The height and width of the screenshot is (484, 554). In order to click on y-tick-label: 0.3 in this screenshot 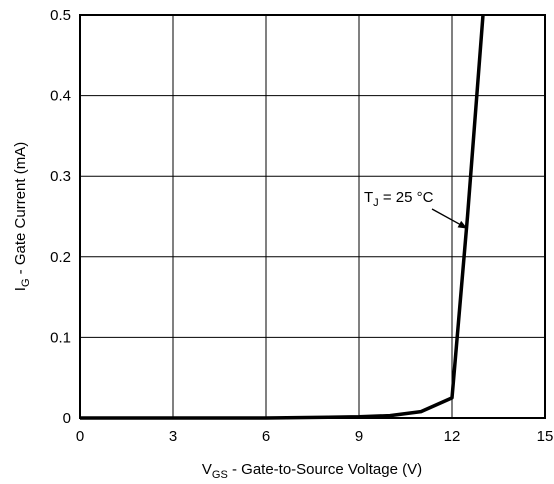, I will do `click(60, 176)`.